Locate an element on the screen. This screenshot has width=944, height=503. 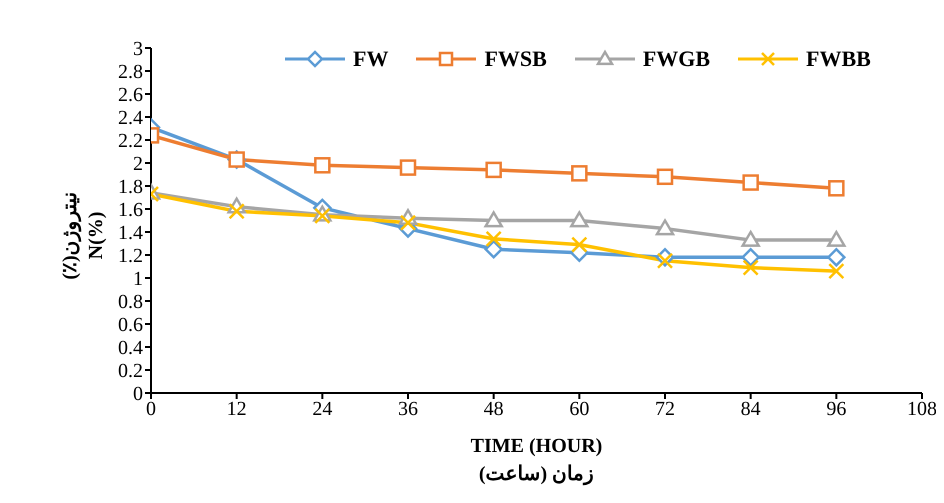
legend-label: FW is located at coordinates (370, 59).